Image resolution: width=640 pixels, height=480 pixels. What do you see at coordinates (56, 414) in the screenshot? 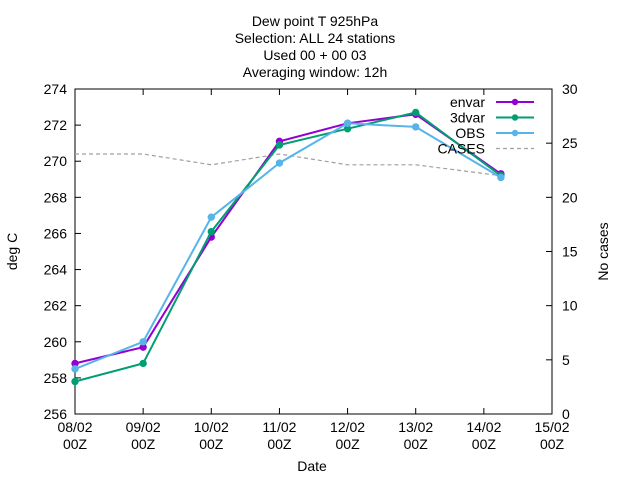
I see `y-tick-label: 256` at bounding box center [56, 414].